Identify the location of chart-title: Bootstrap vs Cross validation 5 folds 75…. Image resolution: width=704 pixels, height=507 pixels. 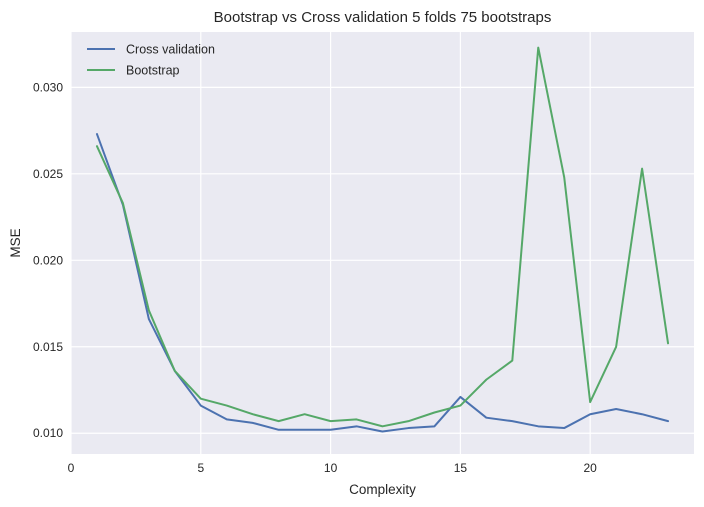
(383, 17).